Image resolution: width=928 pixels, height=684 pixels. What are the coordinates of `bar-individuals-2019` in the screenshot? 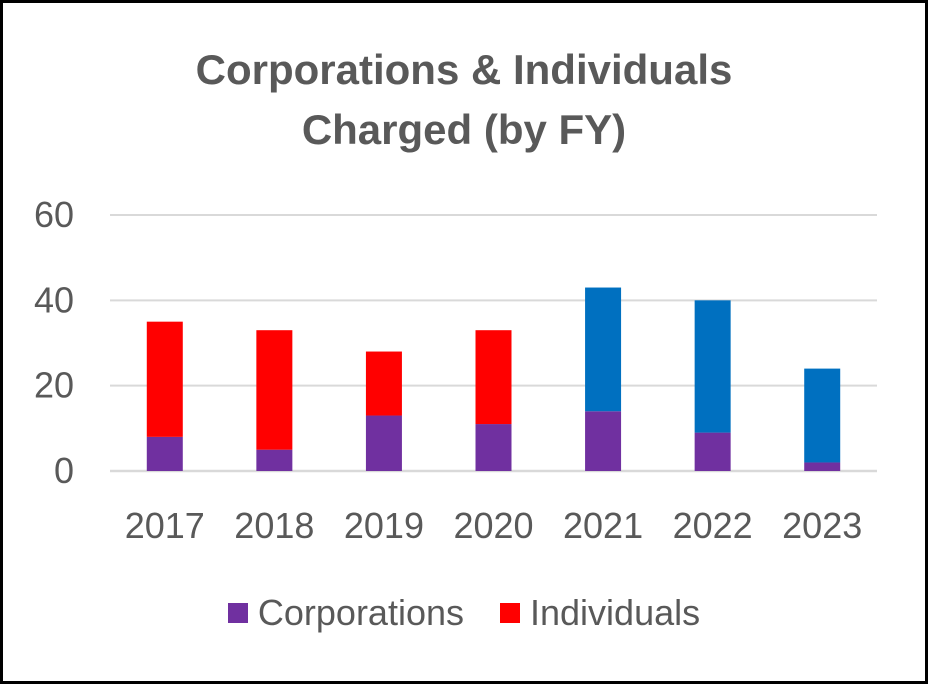 It's located at (383, 383).